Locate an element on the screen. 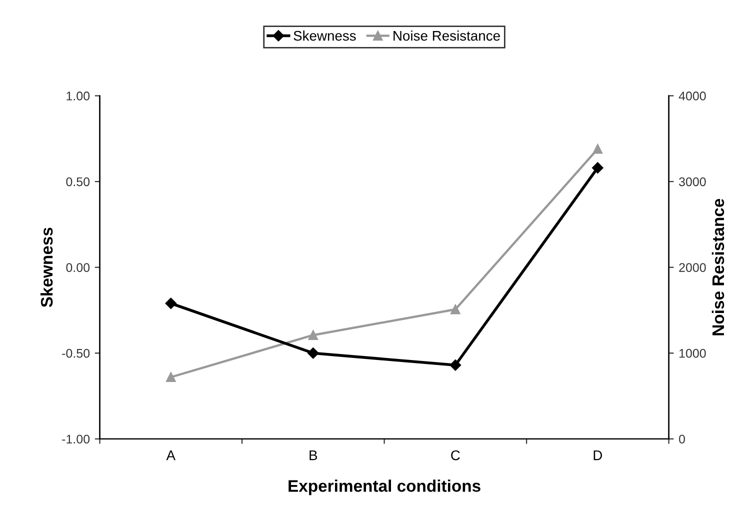  x-tick-label: A is located at coordinates (171, 455).